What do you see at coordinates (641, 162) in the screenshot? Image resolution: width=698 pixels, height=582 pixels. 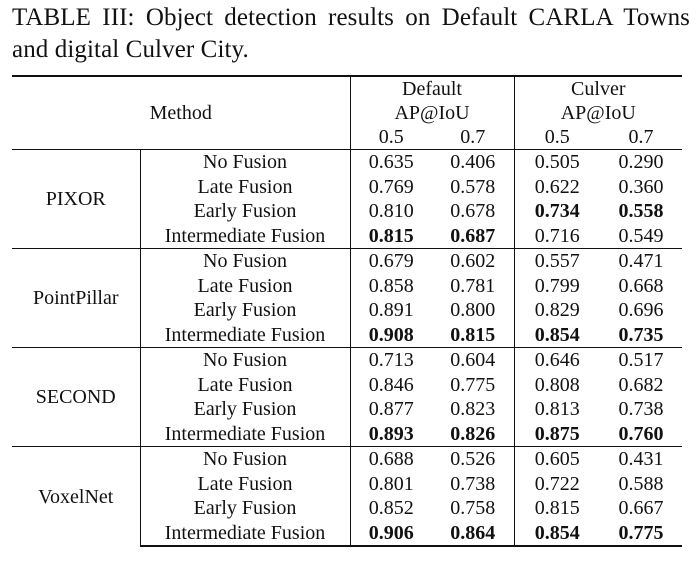 I see `ap-value-cell: 0.290` at bounding box center [641, 162].